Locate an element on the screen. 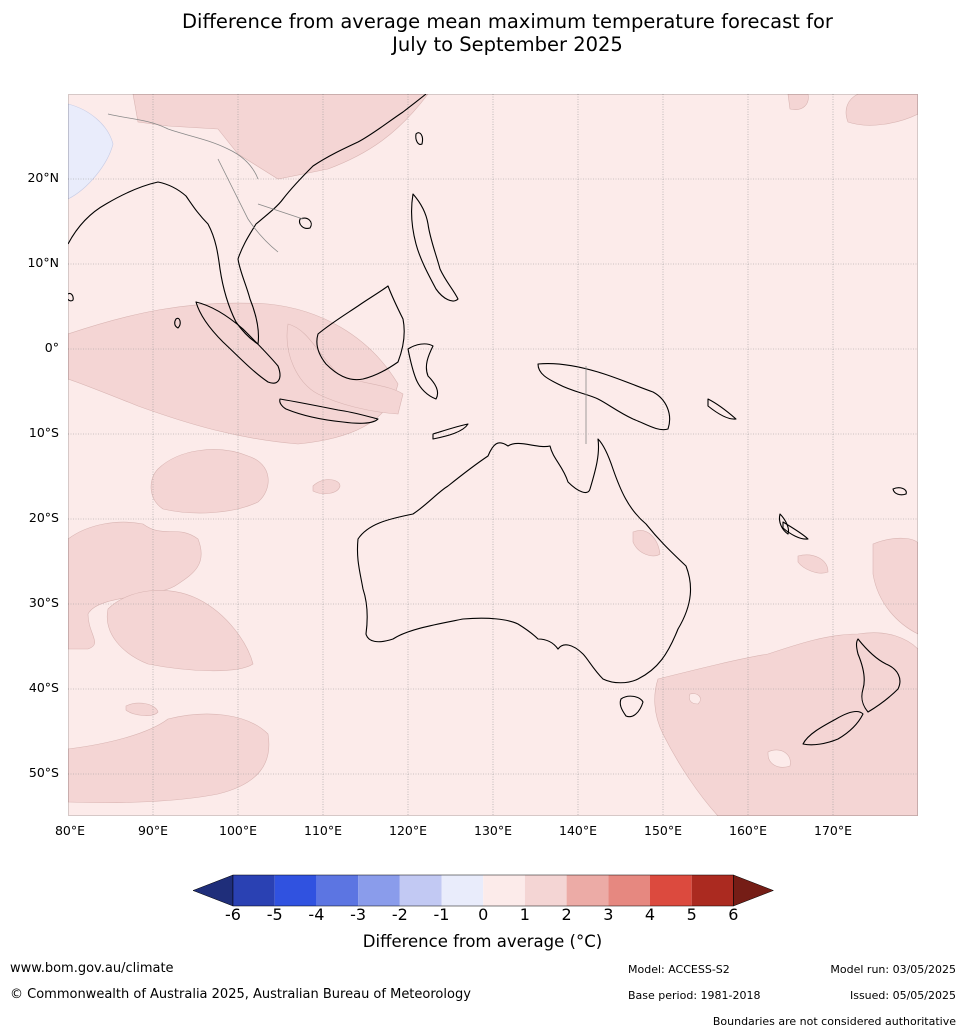 Image resolution: width=965 pixels, height=1035 pixels. colorbar-tick-label: -5 is located at coordinates (274, 914).